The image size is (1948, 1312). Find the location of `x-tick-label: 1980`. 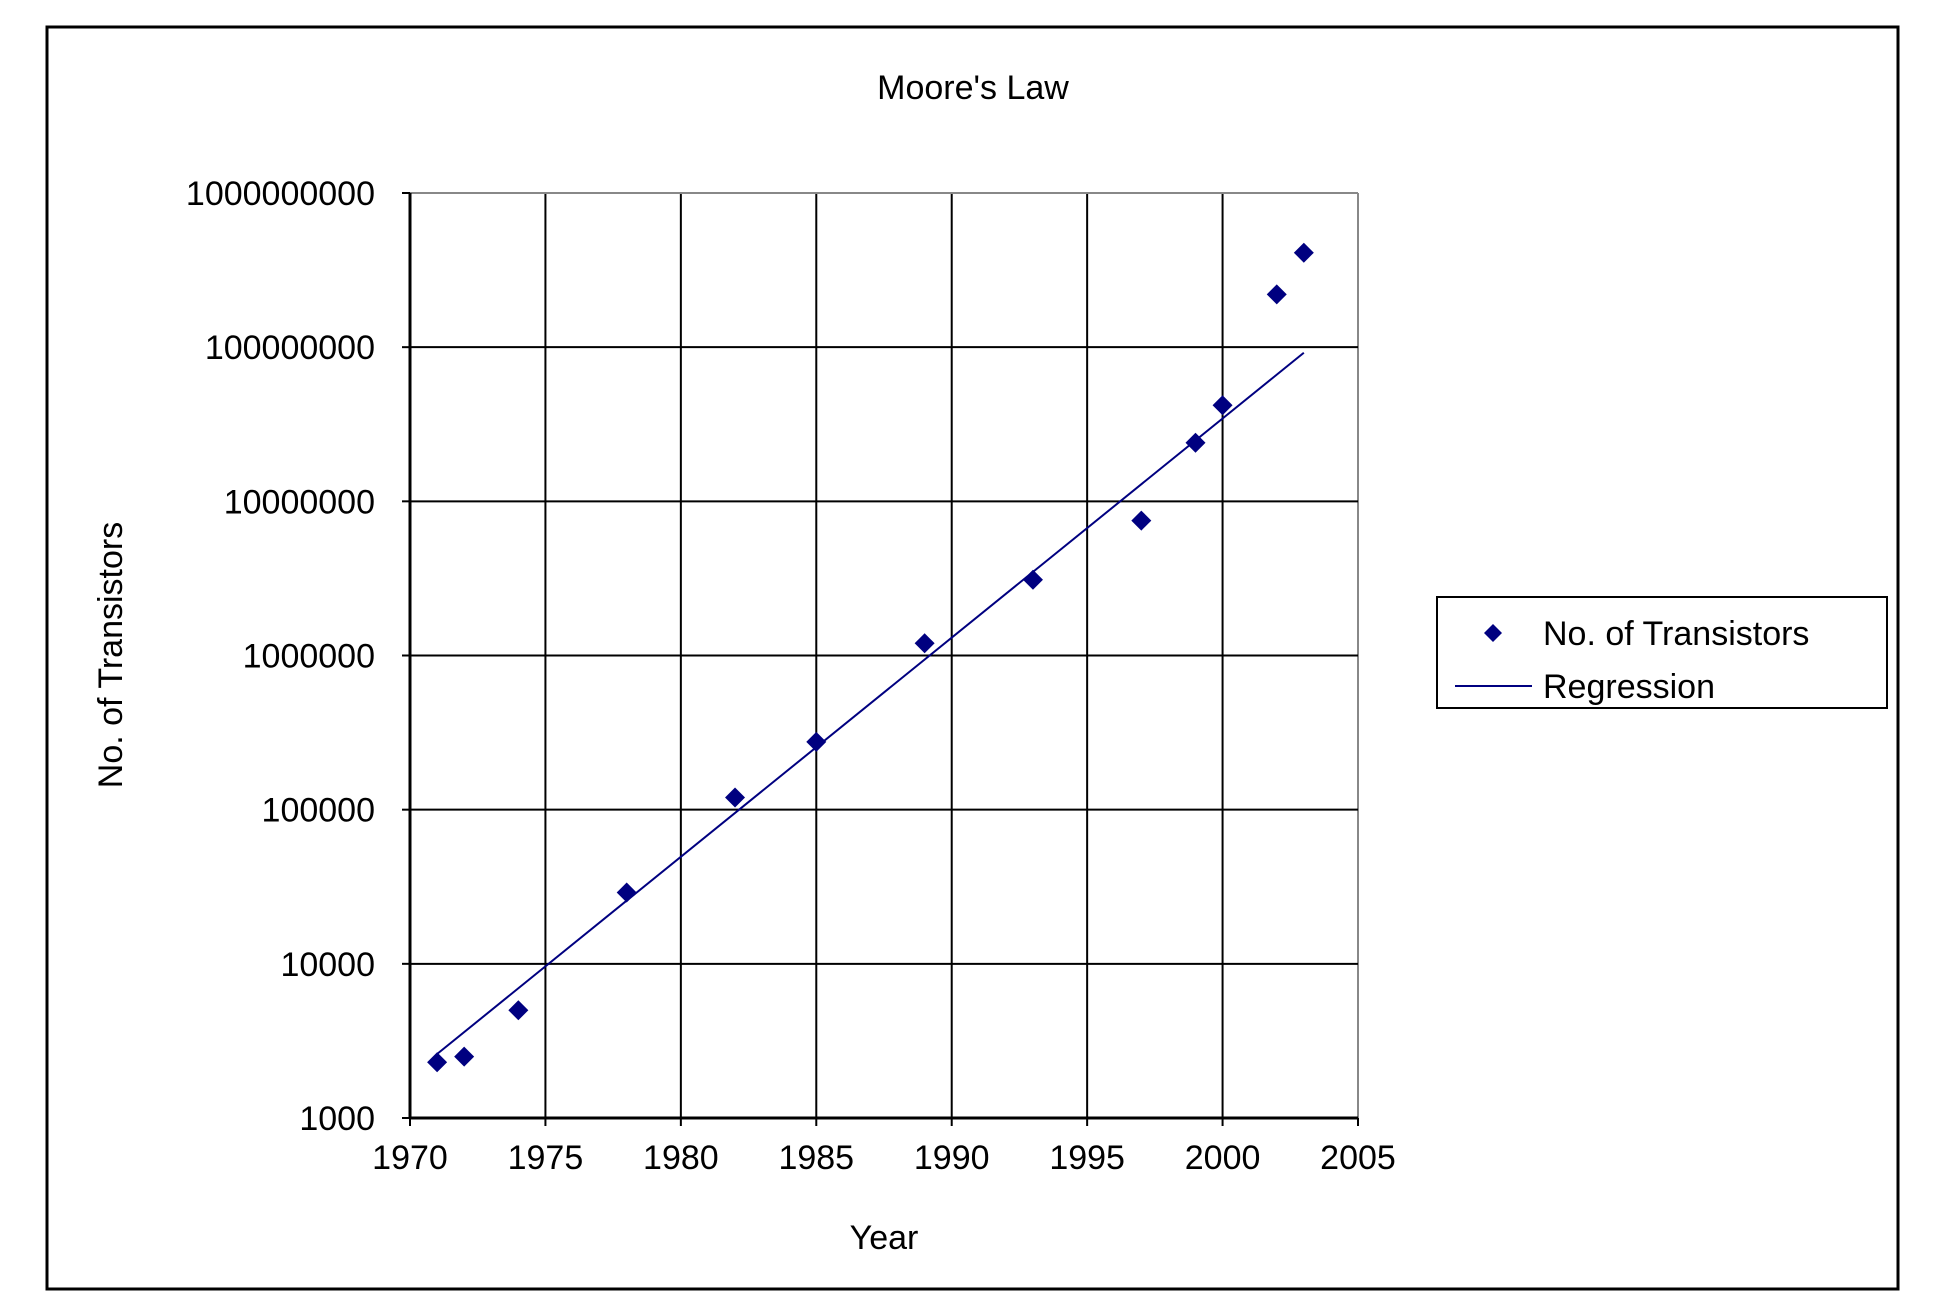

x-tick-label: 1980 is located at coordinates (681, 1158).